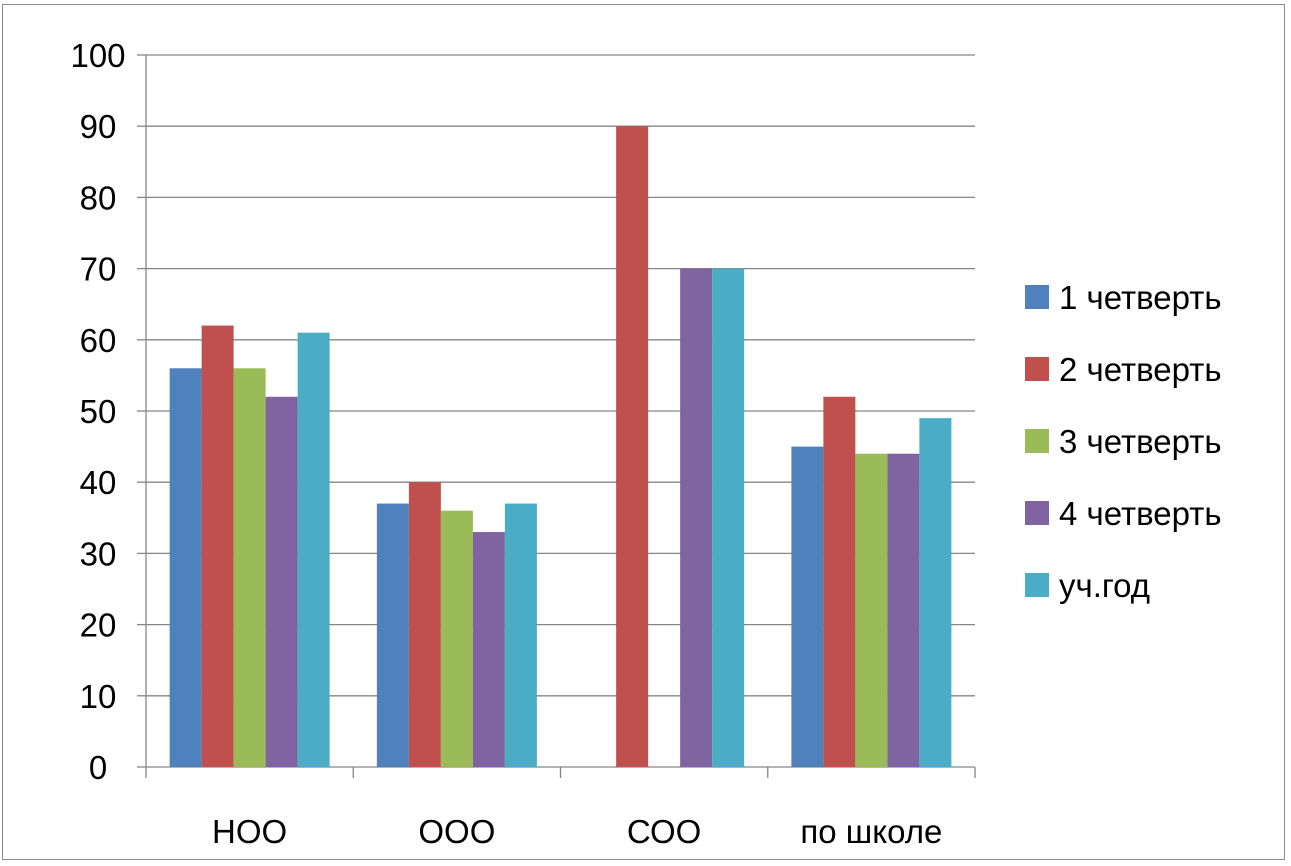  Describe the element at coordinates (98, 482) in the screenshot. I see `y-tick-label: 40` at that location.